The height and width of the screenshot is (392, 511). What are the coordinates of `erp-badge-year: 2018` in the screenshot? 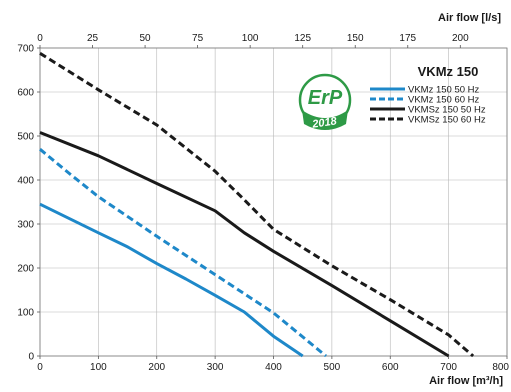 It's located at (325, 123).